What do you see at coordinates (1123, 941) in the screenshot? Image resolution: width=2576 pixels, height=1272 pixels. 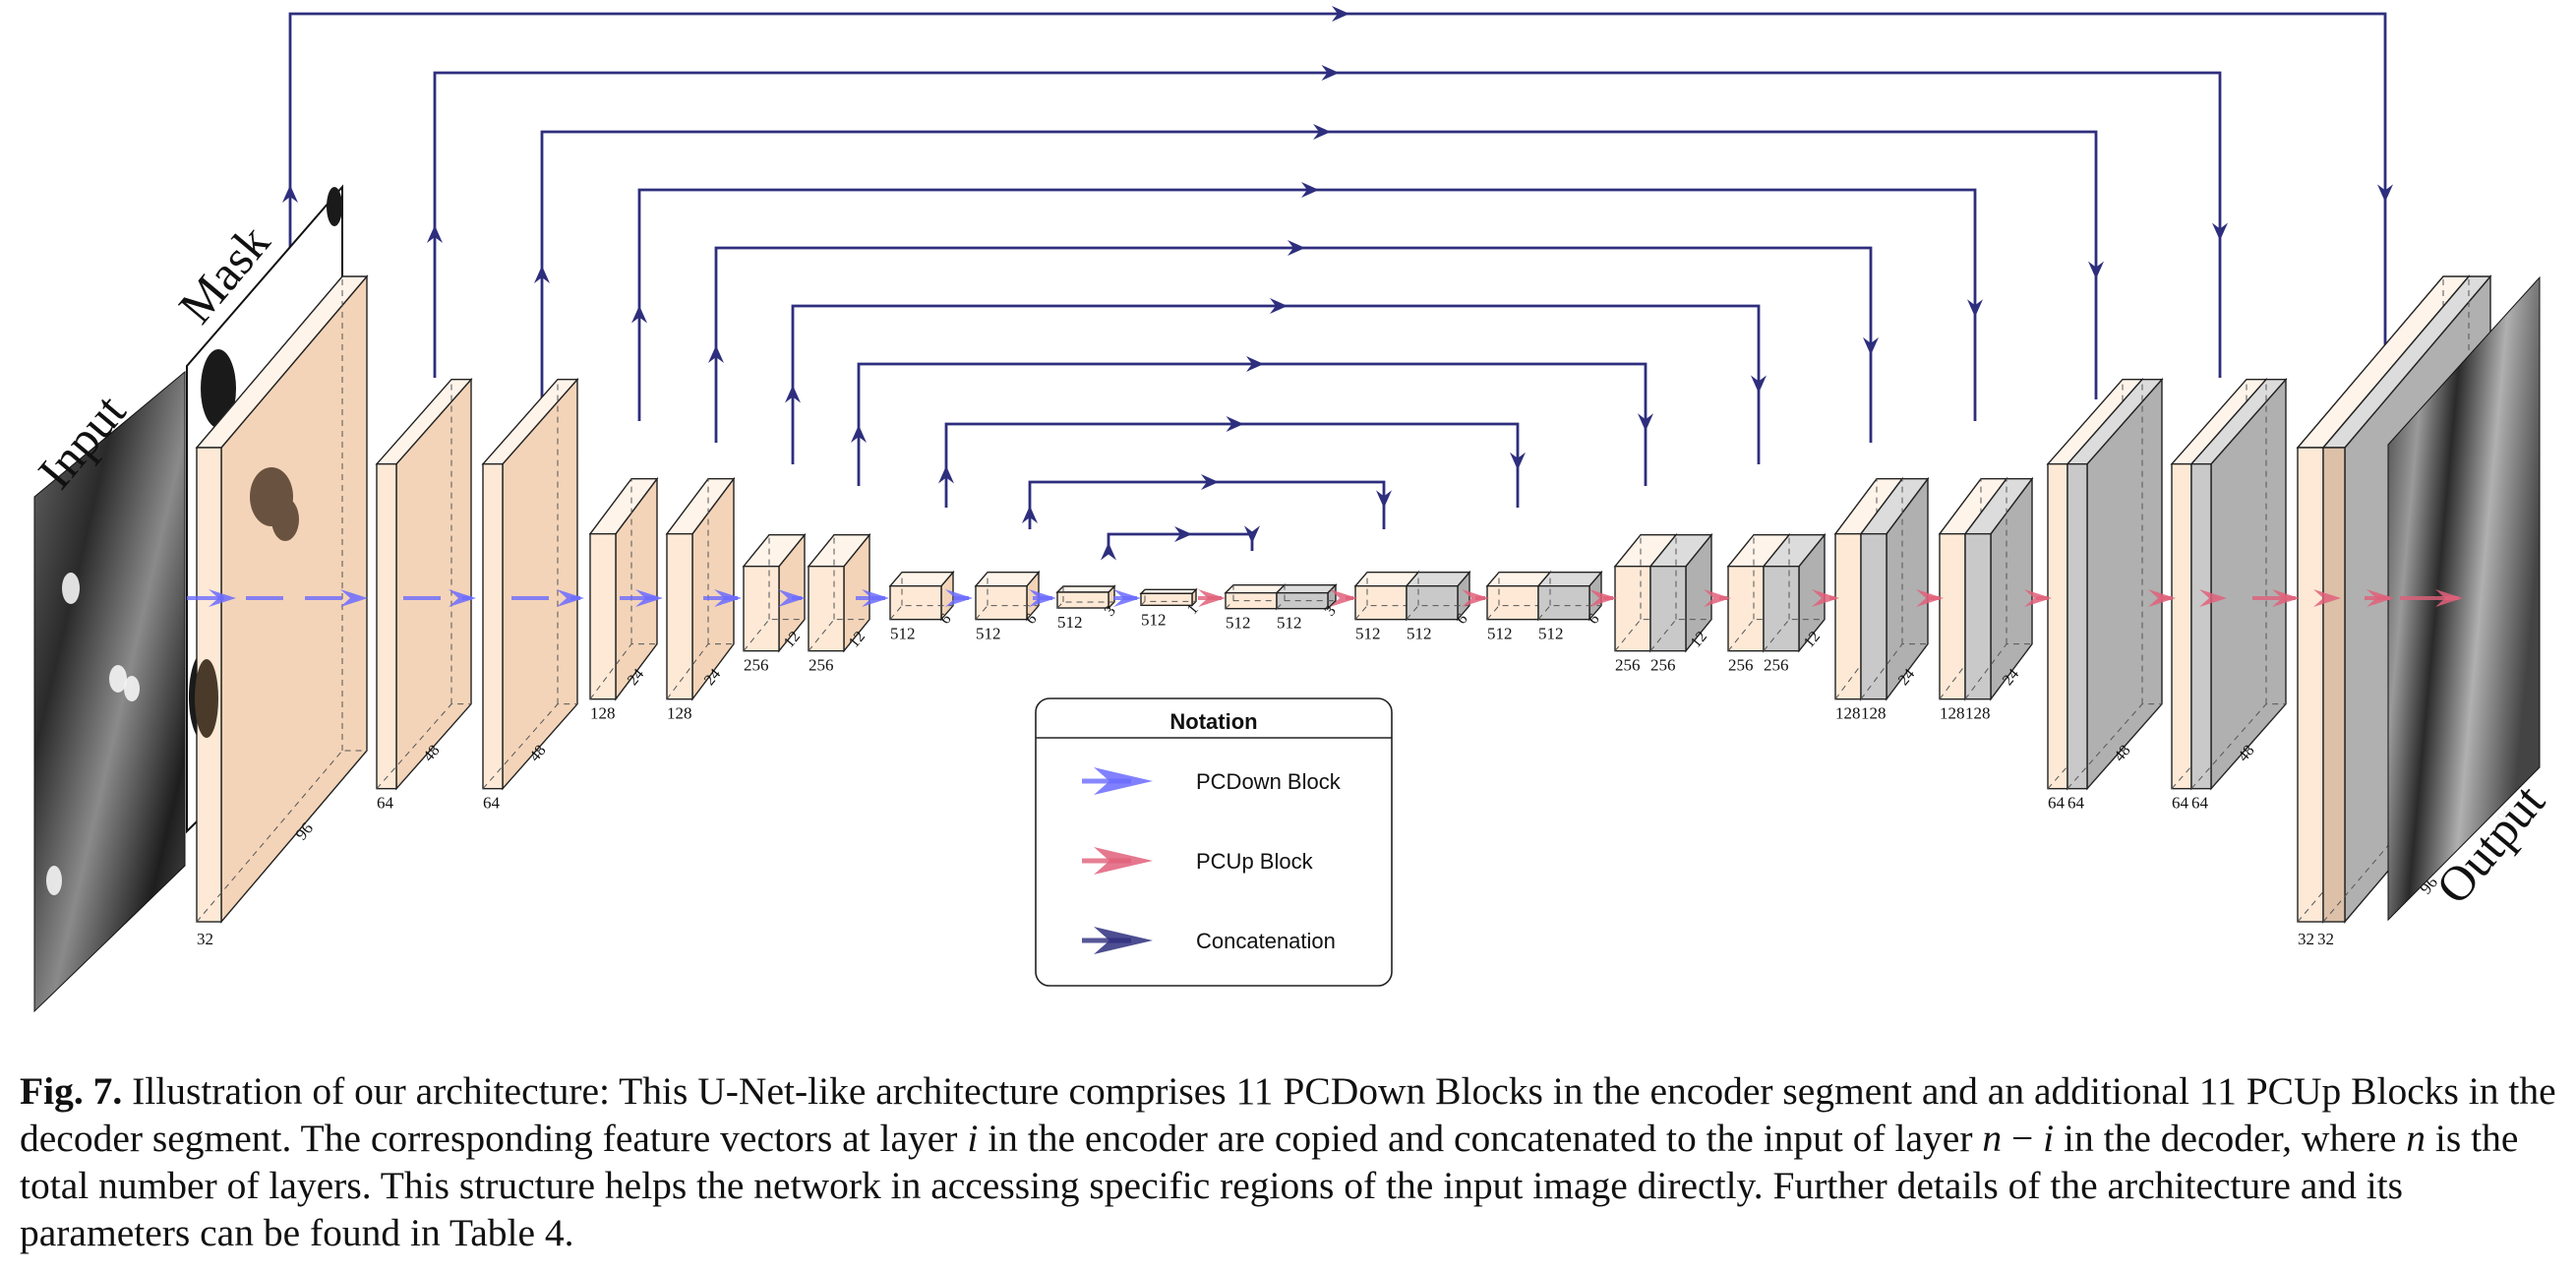 I see `dark-arrow-icon` at bounding box center [1123, 941].